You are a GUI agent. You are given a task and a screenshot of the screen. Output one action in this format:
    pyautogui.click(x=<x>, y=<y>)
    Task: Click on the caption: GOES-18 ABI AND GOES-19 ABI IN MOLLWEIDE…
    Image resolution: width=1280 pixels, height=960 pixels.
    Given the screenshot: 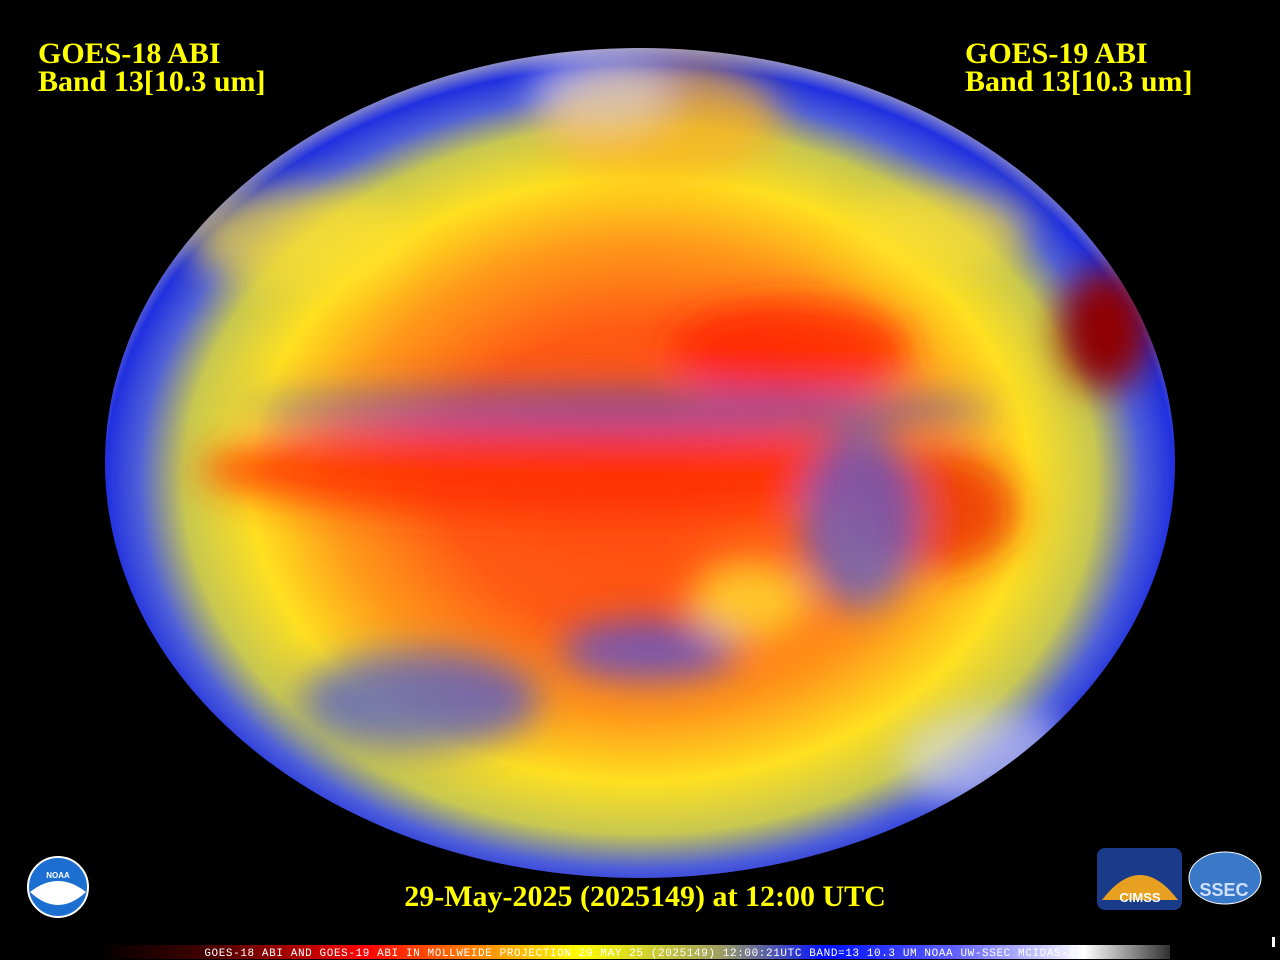 What is the action you would take?
    pyautogui.click(x=639, y=954)
    